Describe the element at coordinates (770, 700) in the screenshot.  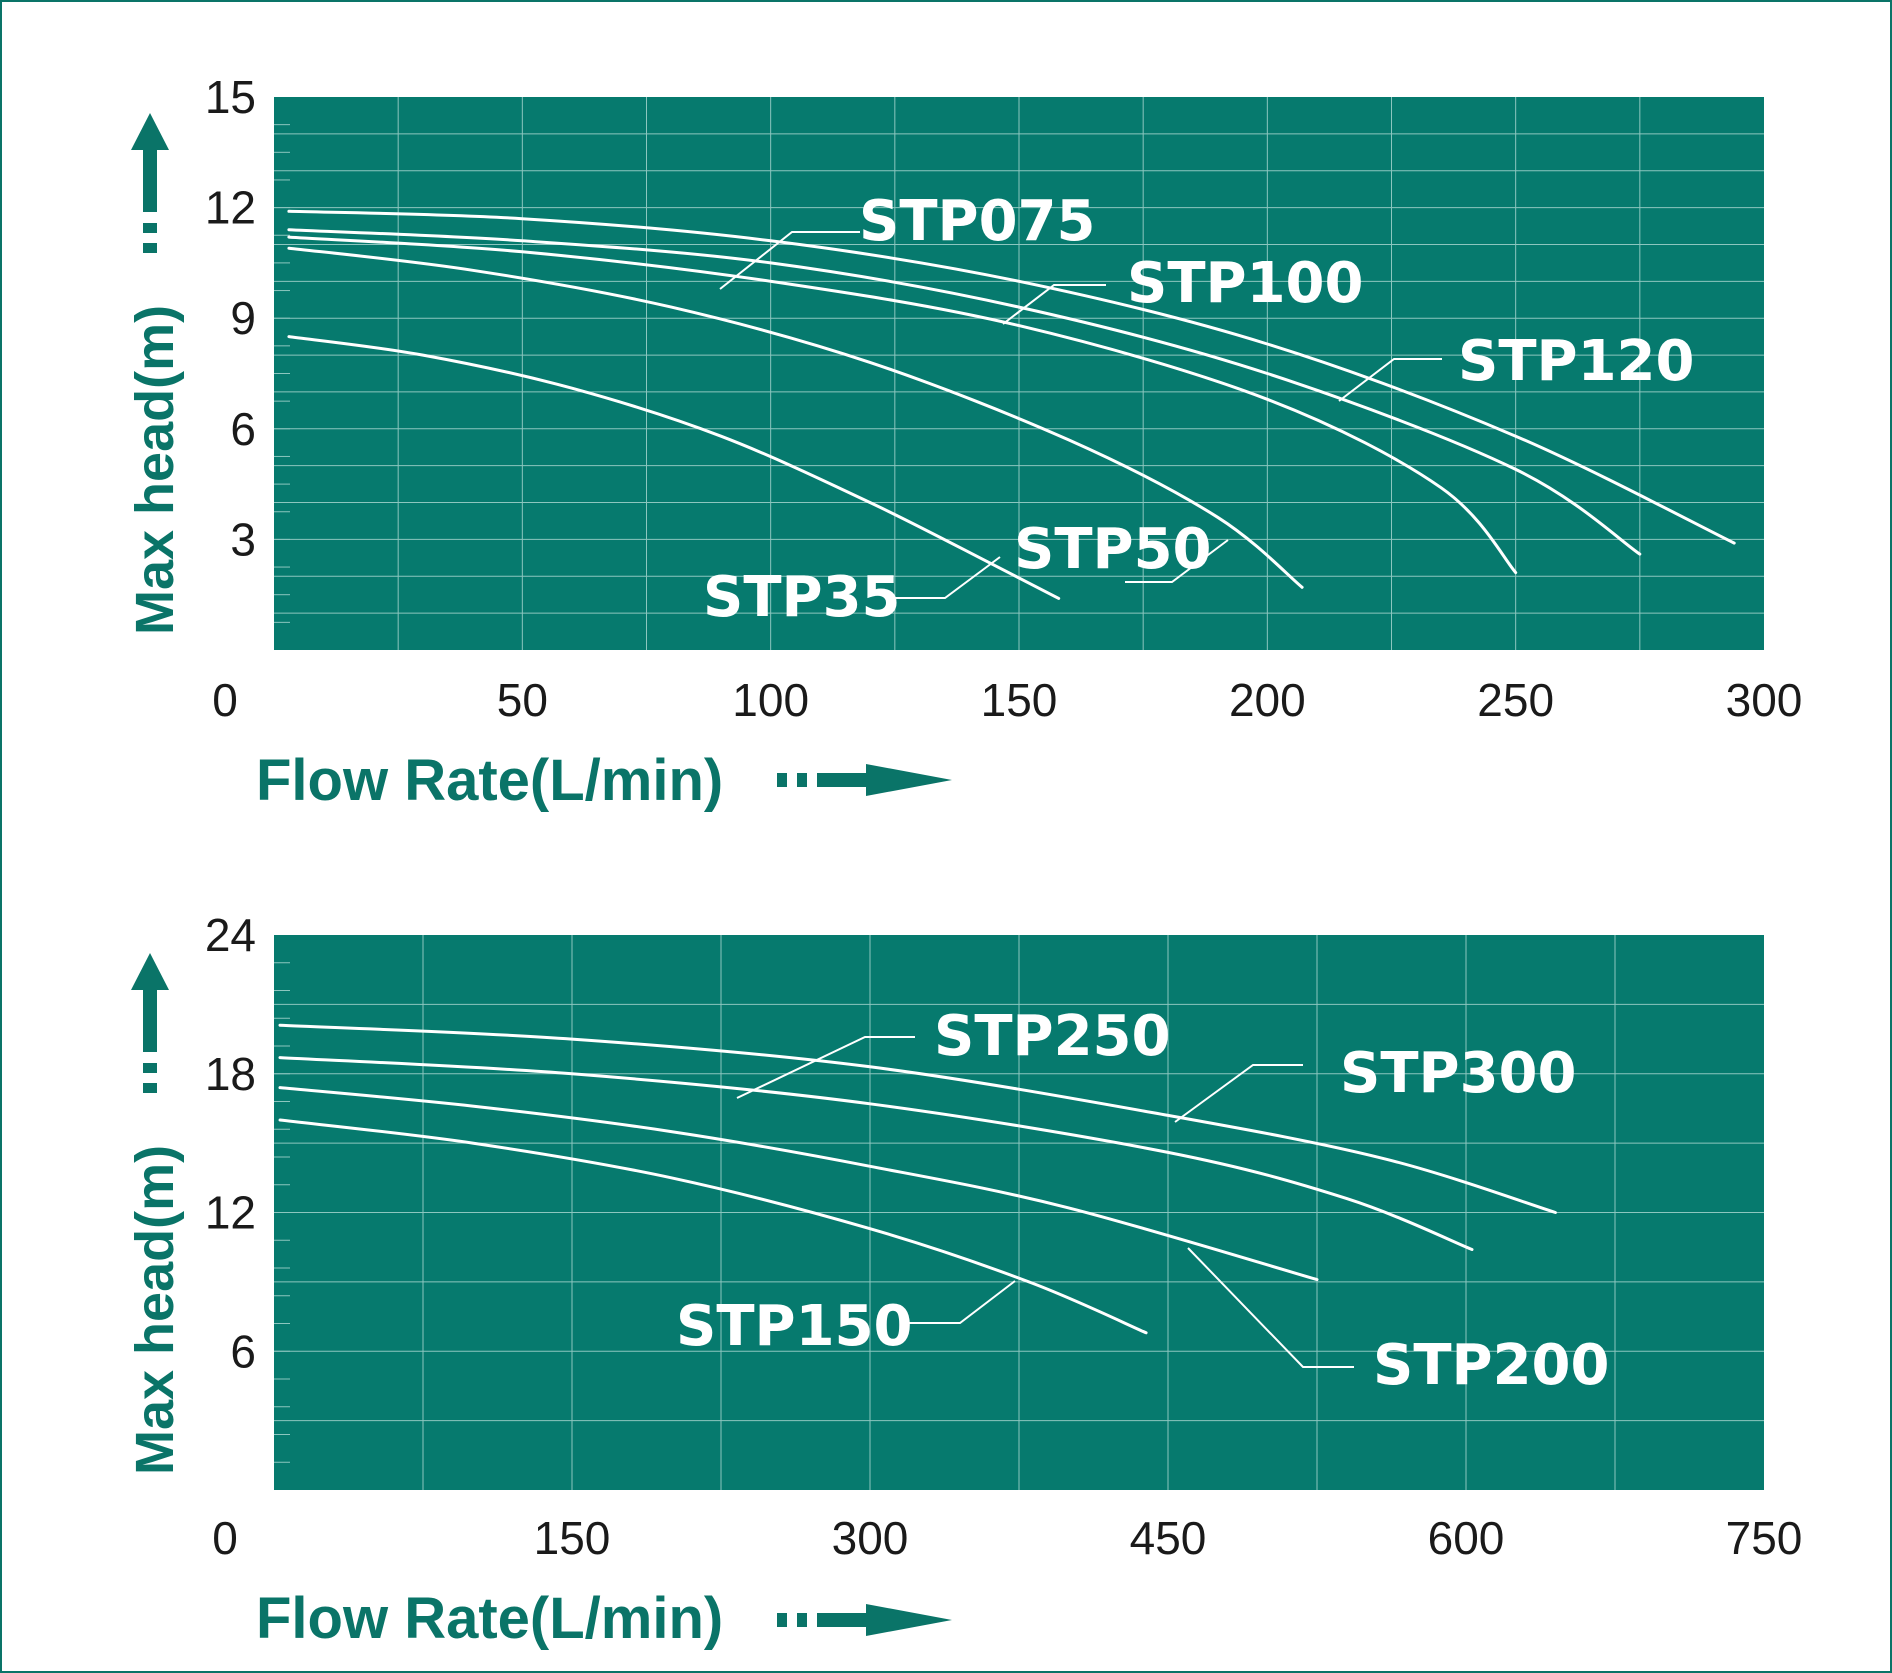
I see `x-tick-label: 100` at that location.